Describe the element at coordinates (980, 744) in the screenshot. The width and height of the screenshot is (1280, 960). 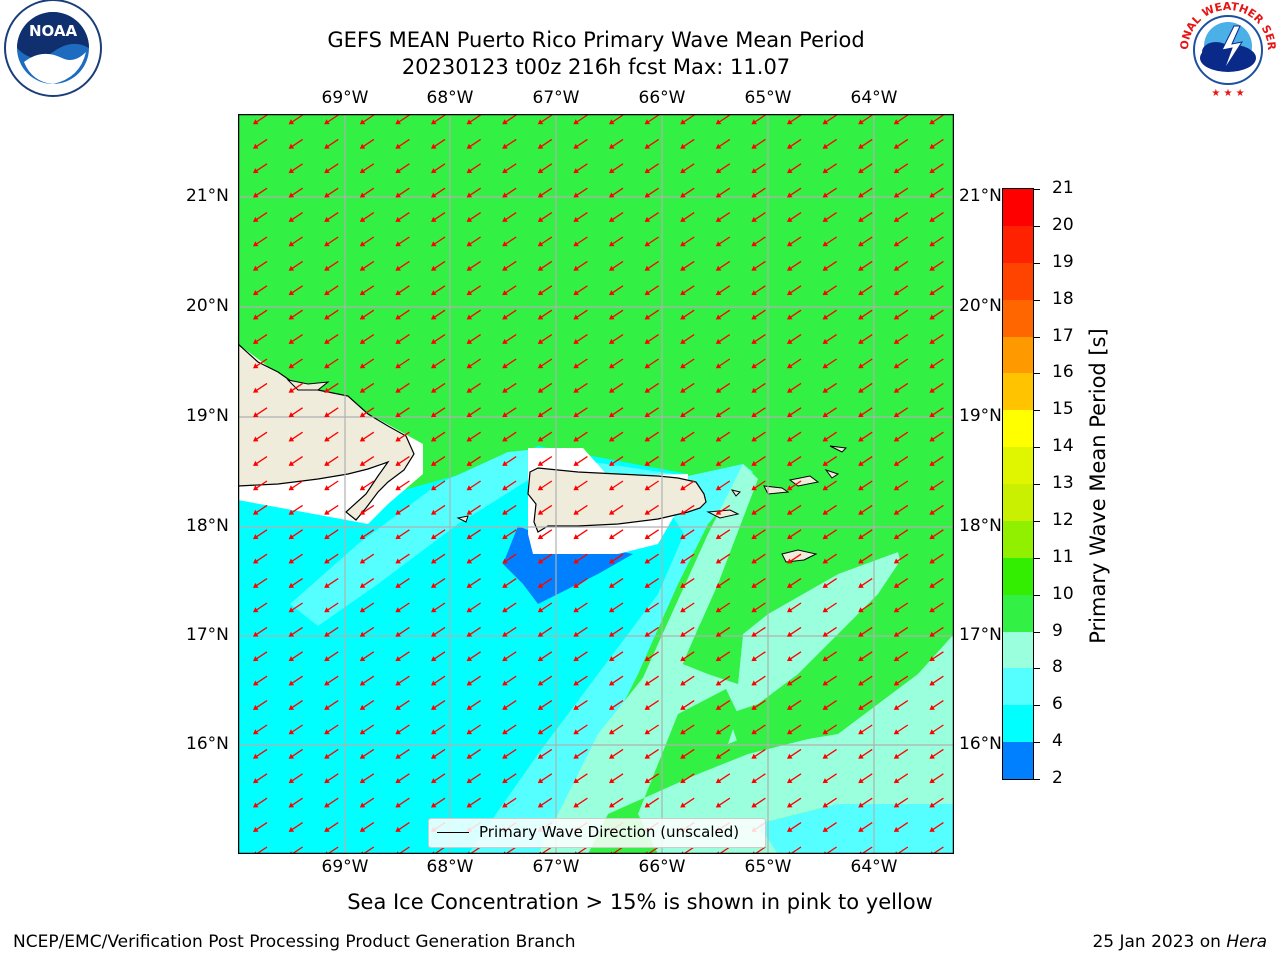
I see `lat-label-right: 16°N` at that location.